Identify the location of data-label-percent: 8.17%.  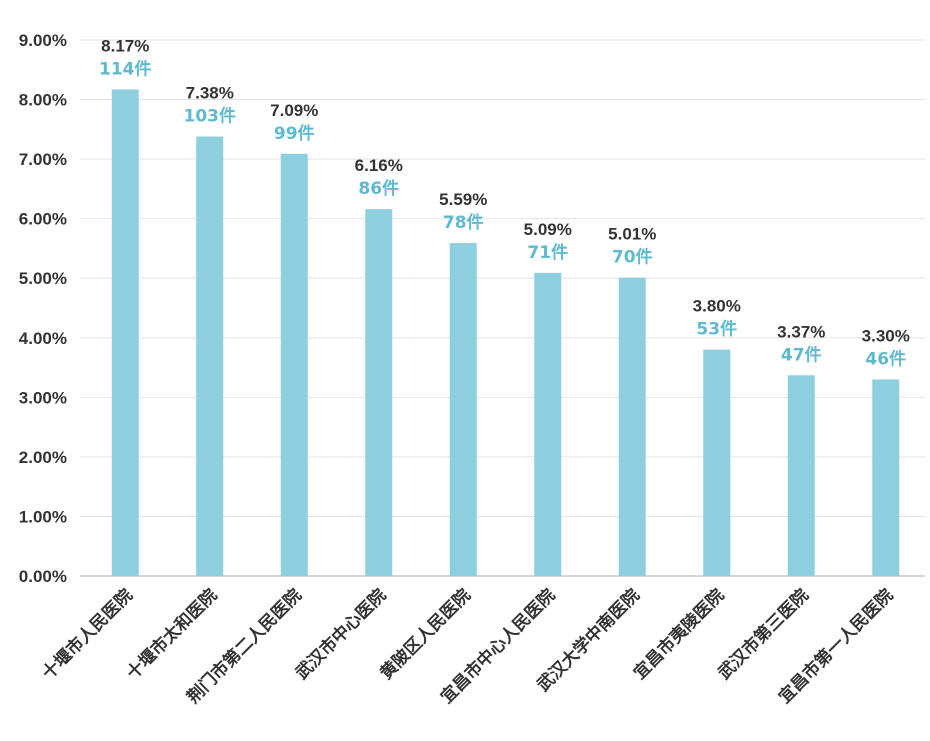
(125, 45).